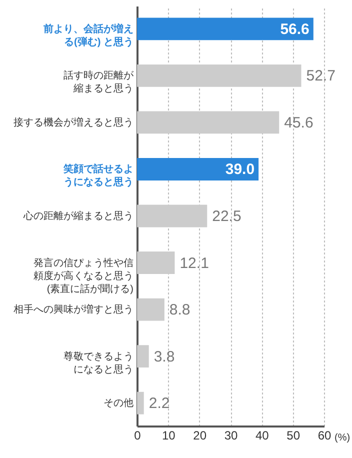  Describe the element at coordinates (78, 216) in the screenshot. I see `y-tick-label: 心の距離が縮まると思う` at that location.